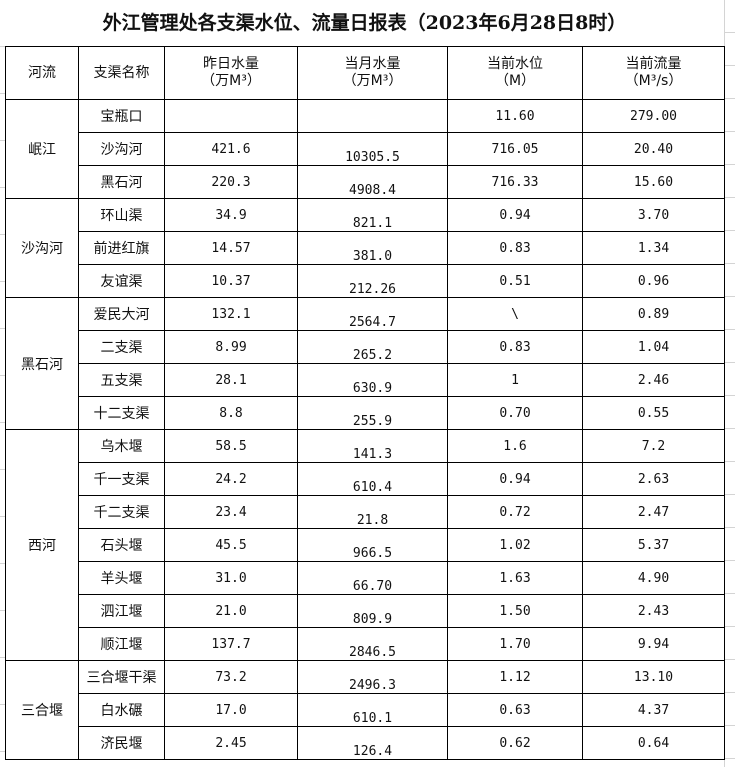  Describe the element at coordinates (653, 116) in the screenshot. I see `flow-rate-cell: 279.00` at that location.